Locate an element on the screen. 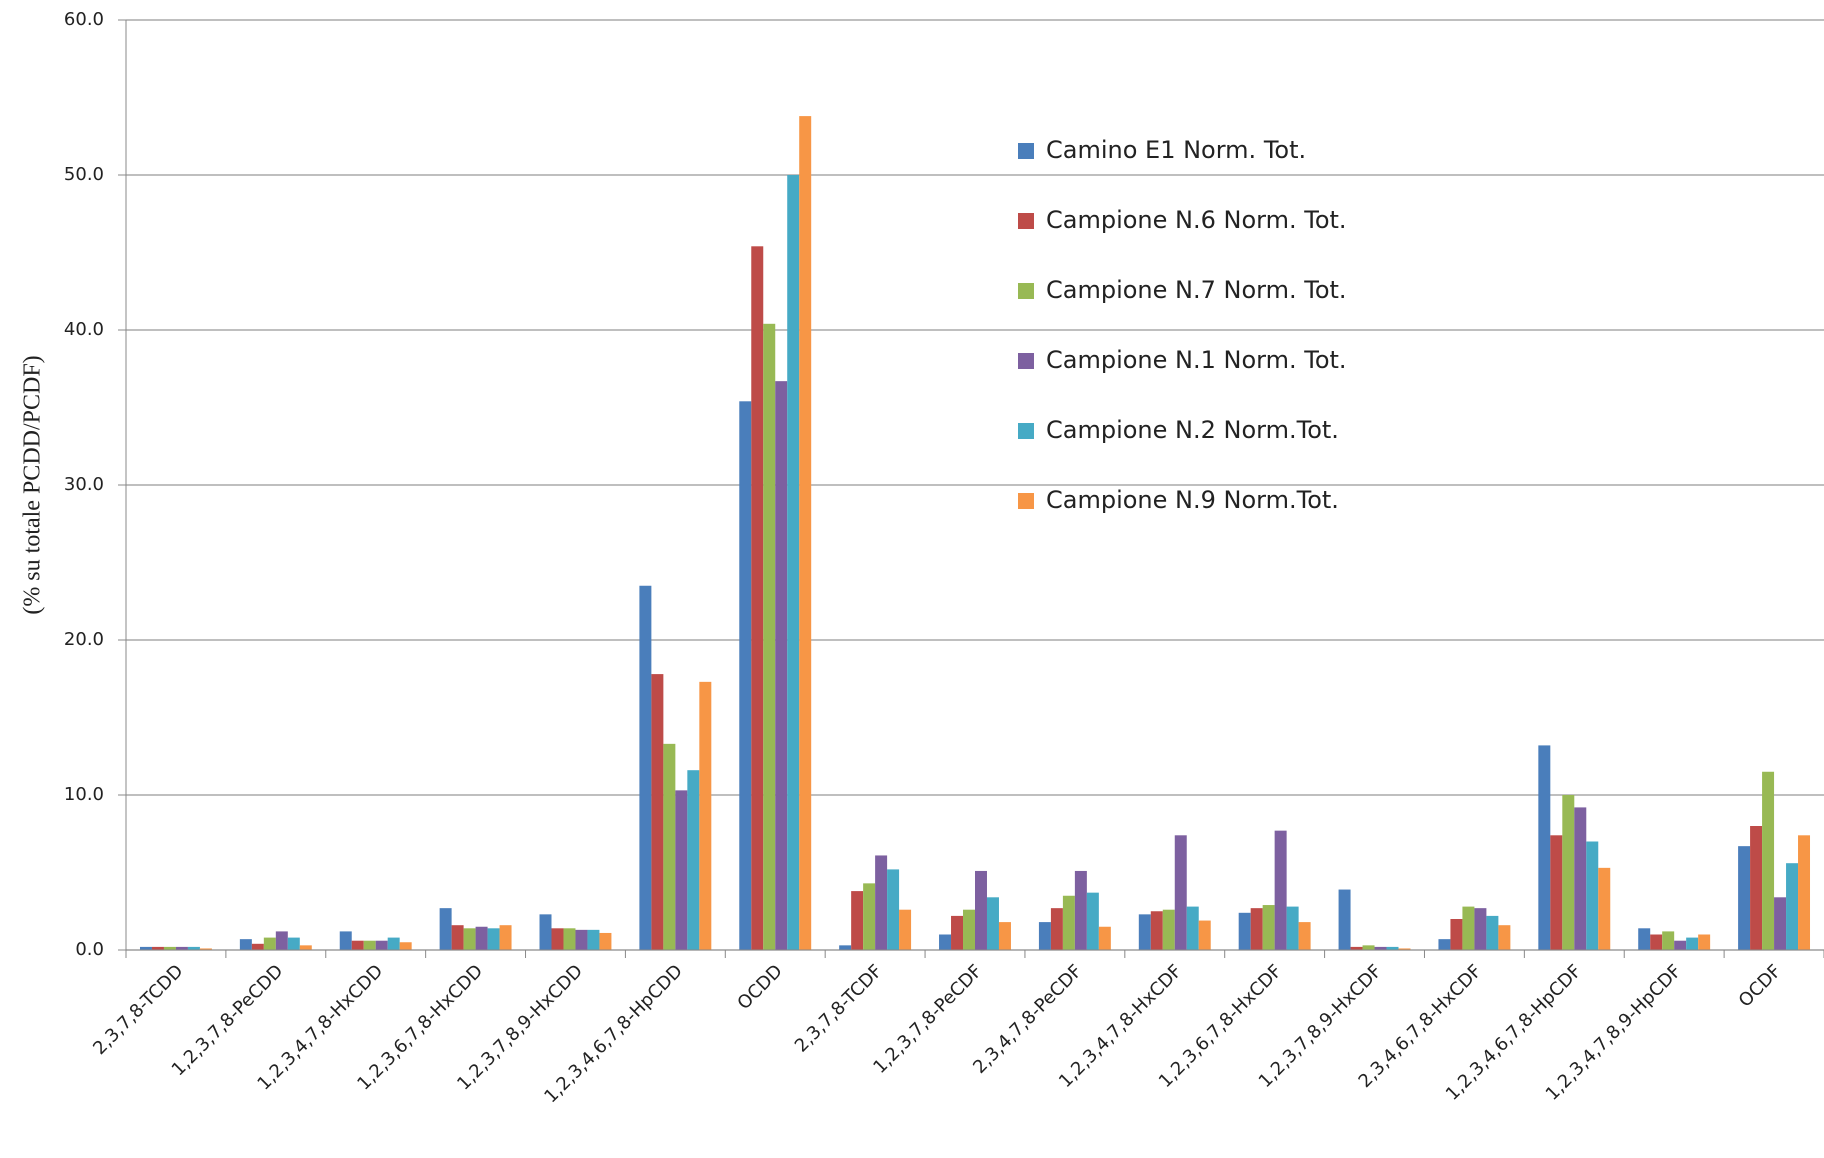 Image resolution: width=1824 pixels, height=1158 pixels. y-tick-label: 60.0 is located at coordinates (84, 19).